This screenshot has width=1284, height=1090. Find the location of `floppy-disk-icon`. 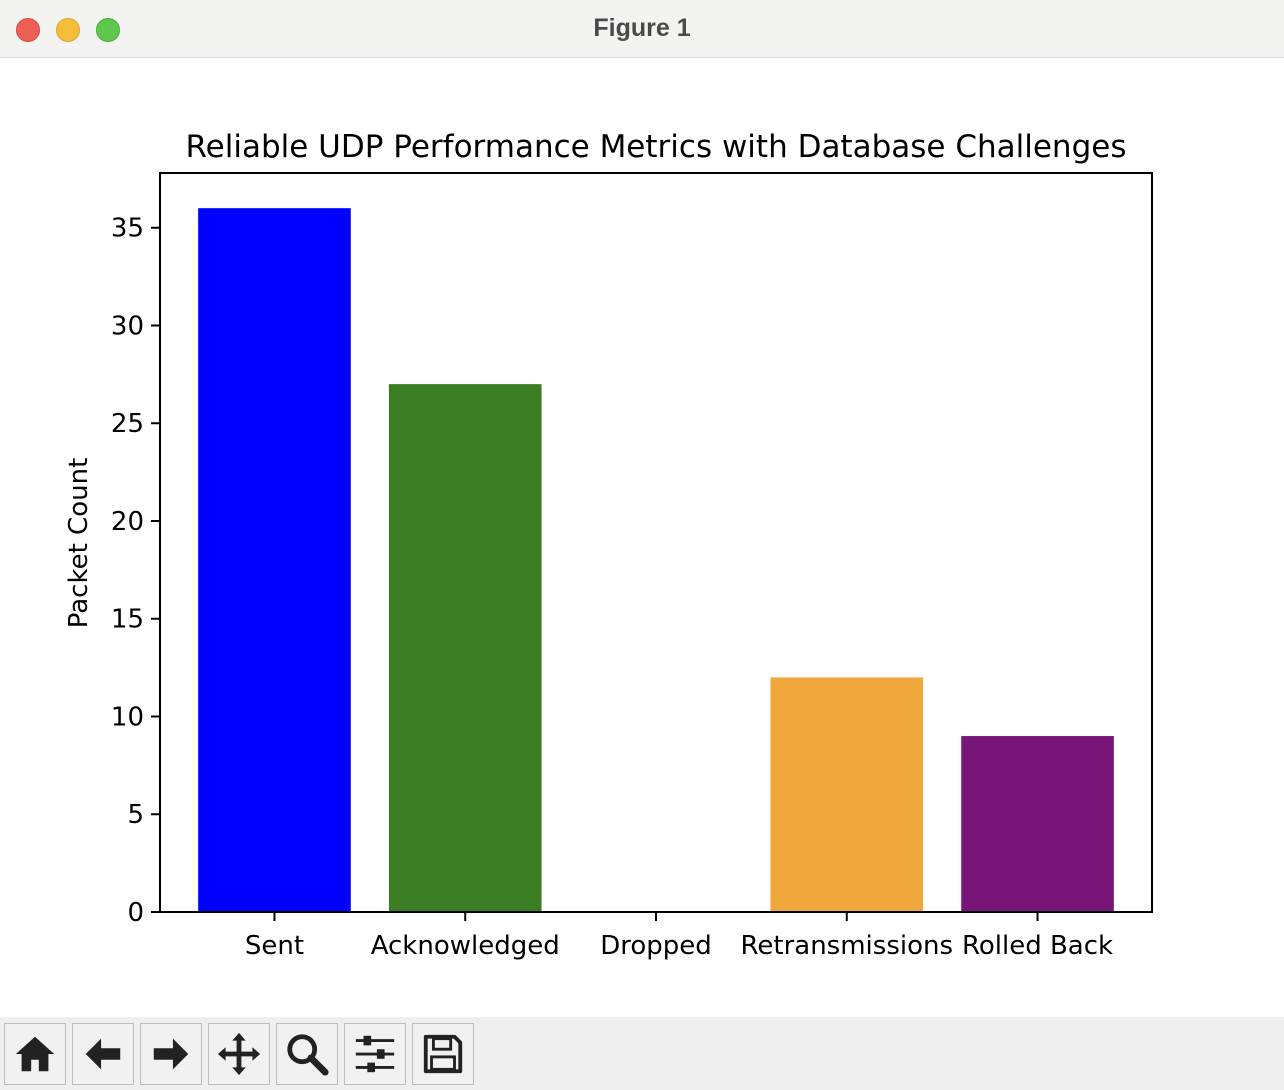

floppy-disk-icon is located at coordinates (443, 1054).